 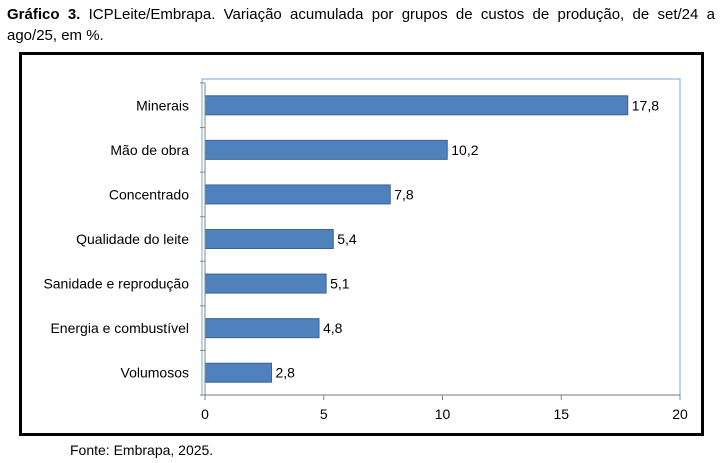 What do you see at coordinates (340, 284) in the screenshot?
I see `data-label: 5,1` at bounding box center [340, 284].